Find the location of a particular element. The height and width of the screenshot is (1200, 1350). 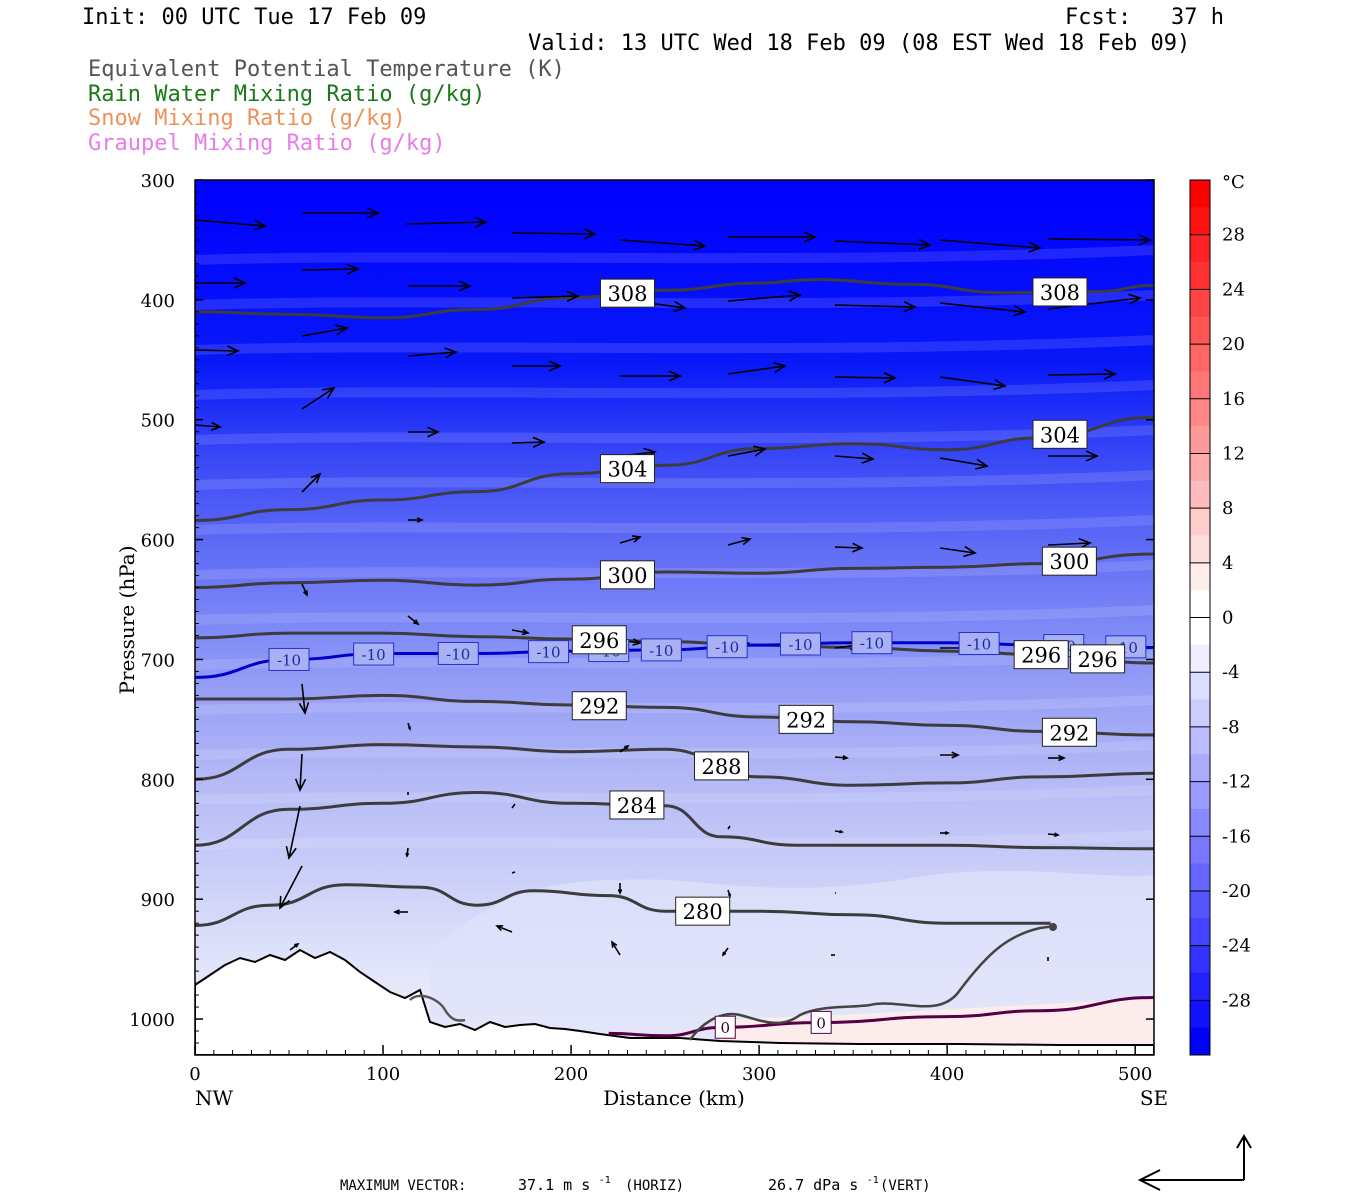

rain-mixing-contour is located at coordinates (872, 982).